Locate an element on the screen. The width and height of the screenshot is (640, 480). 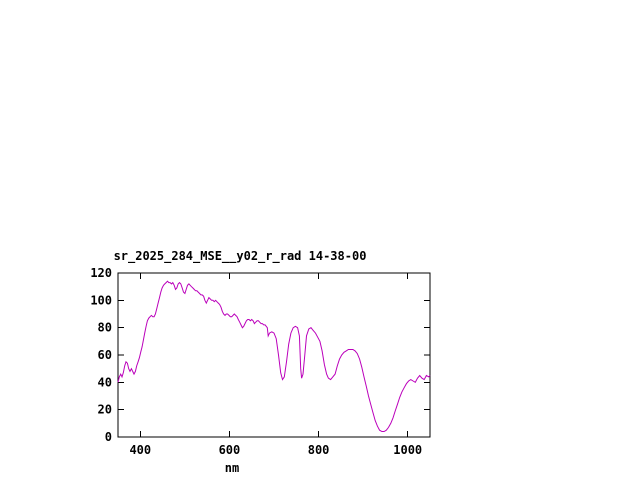
chart-title: sr_2025_284_MSE__y02_r_rad 14-38-00 is located at coordinates (240, 256).